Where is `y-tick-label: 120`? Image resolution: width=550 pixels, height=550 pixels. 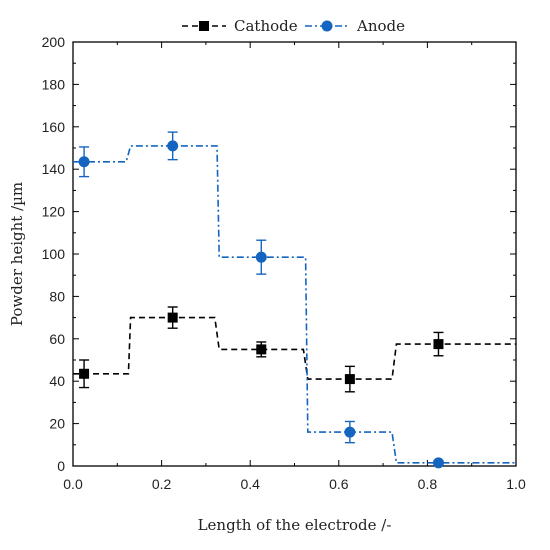
y-tick-label: 120 is located at coordinates (54, 212).